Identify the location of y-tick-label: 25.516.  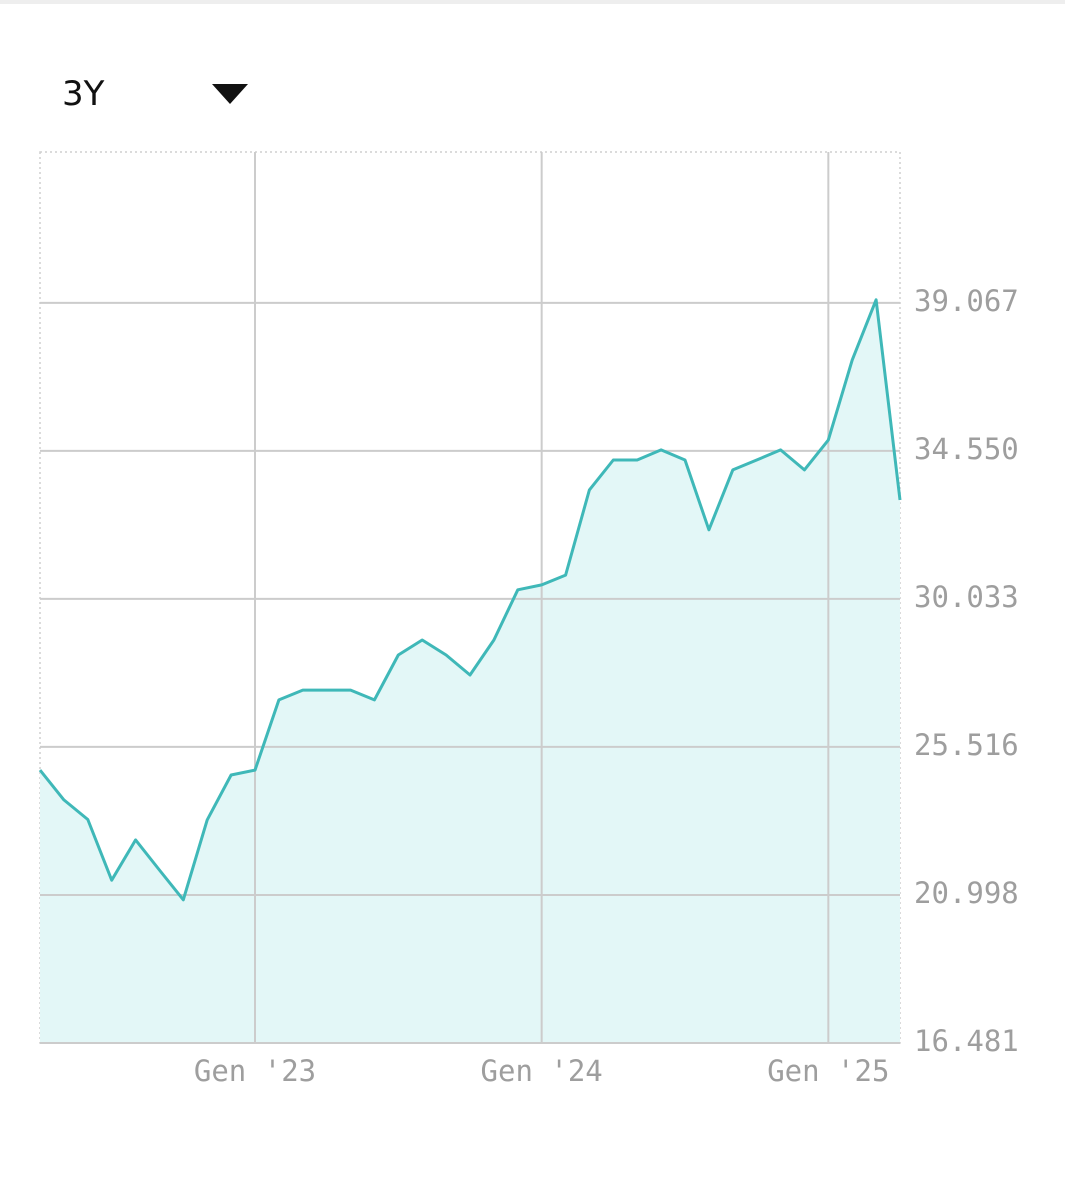
(966, 745).